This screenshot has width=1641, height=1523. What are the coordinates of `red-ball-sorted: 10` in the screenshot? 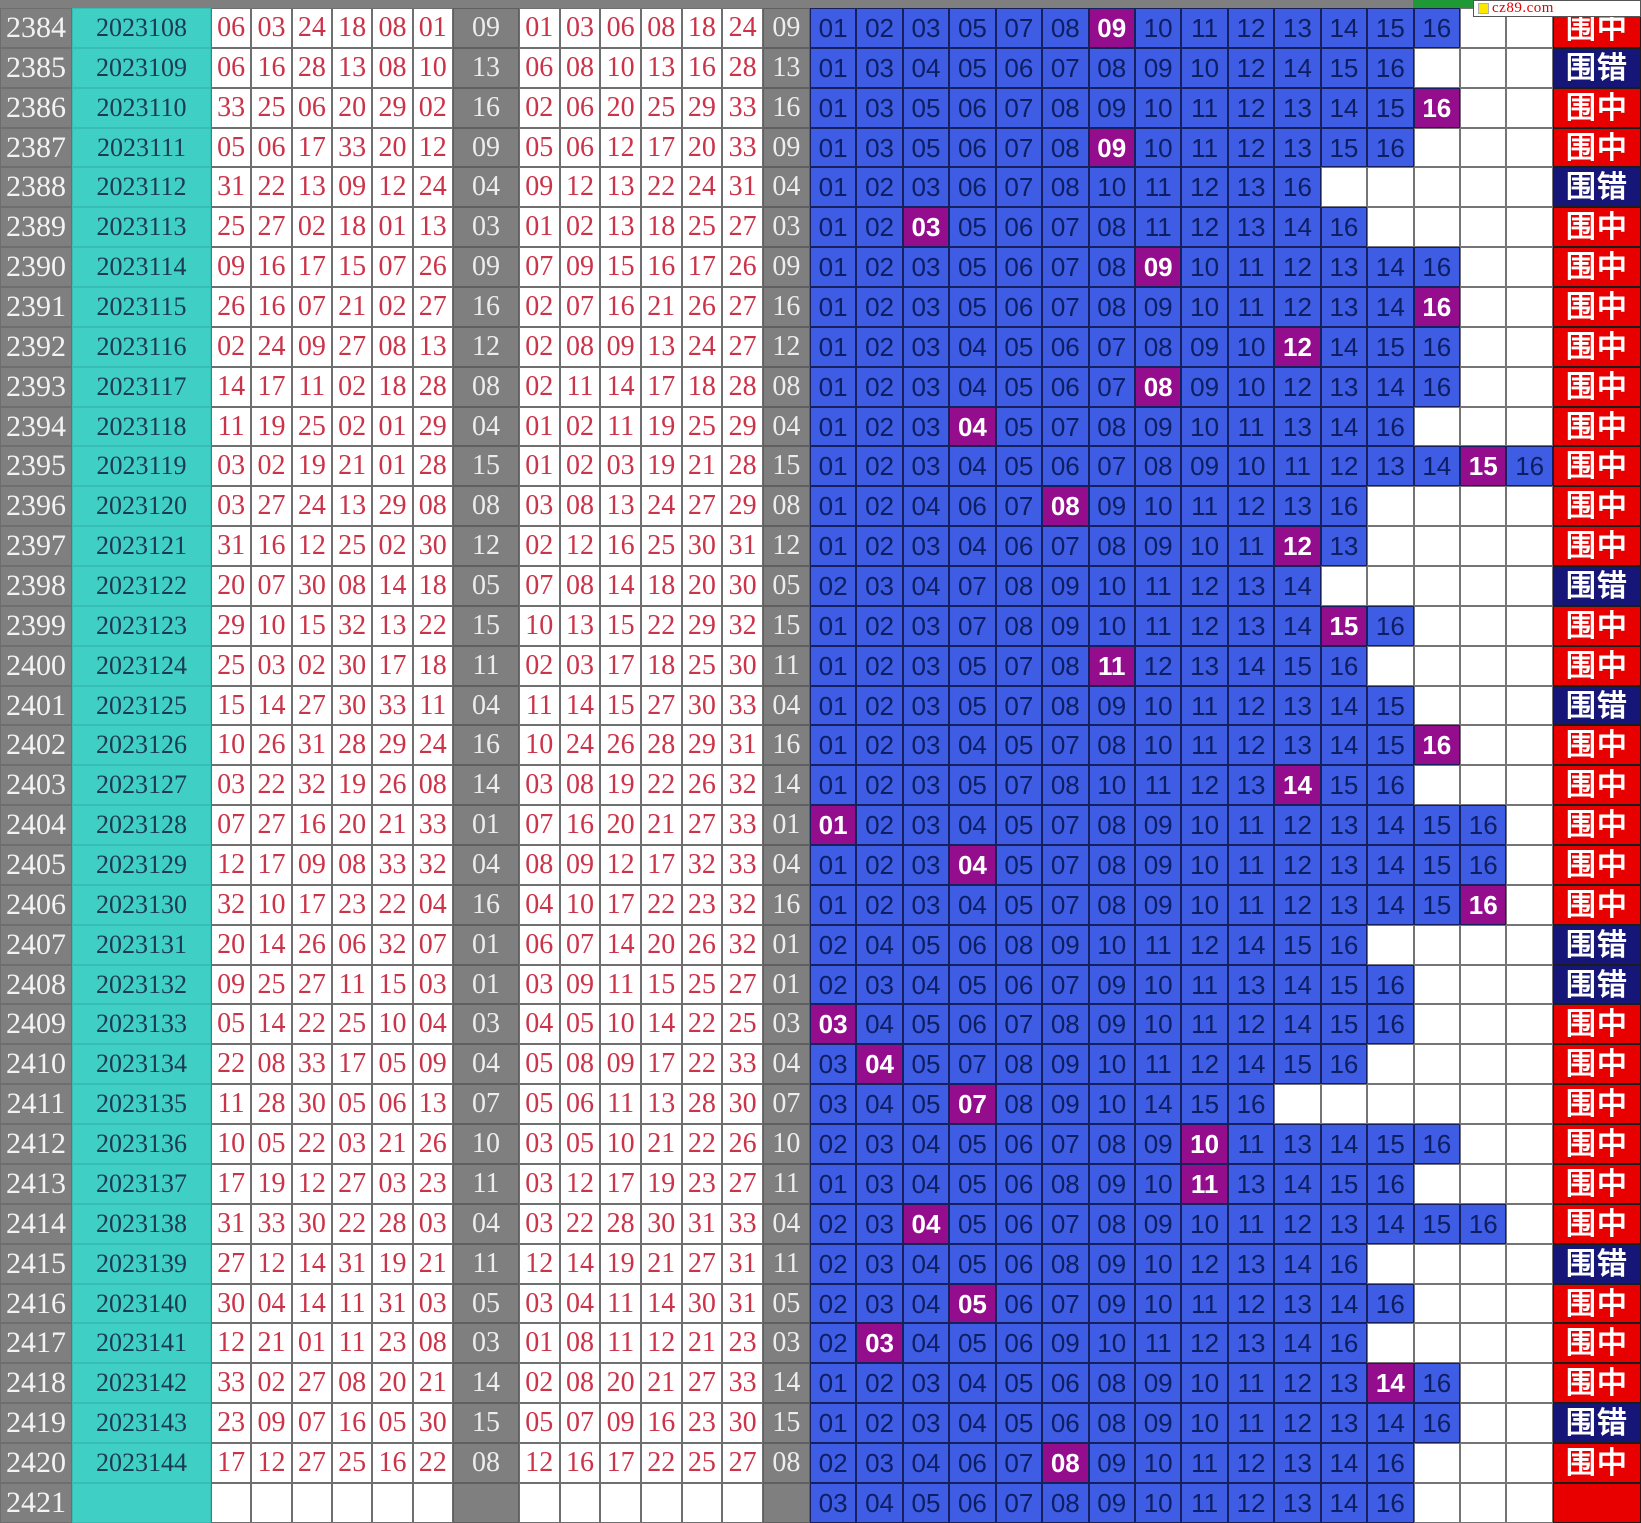 It's located at (580, 904).